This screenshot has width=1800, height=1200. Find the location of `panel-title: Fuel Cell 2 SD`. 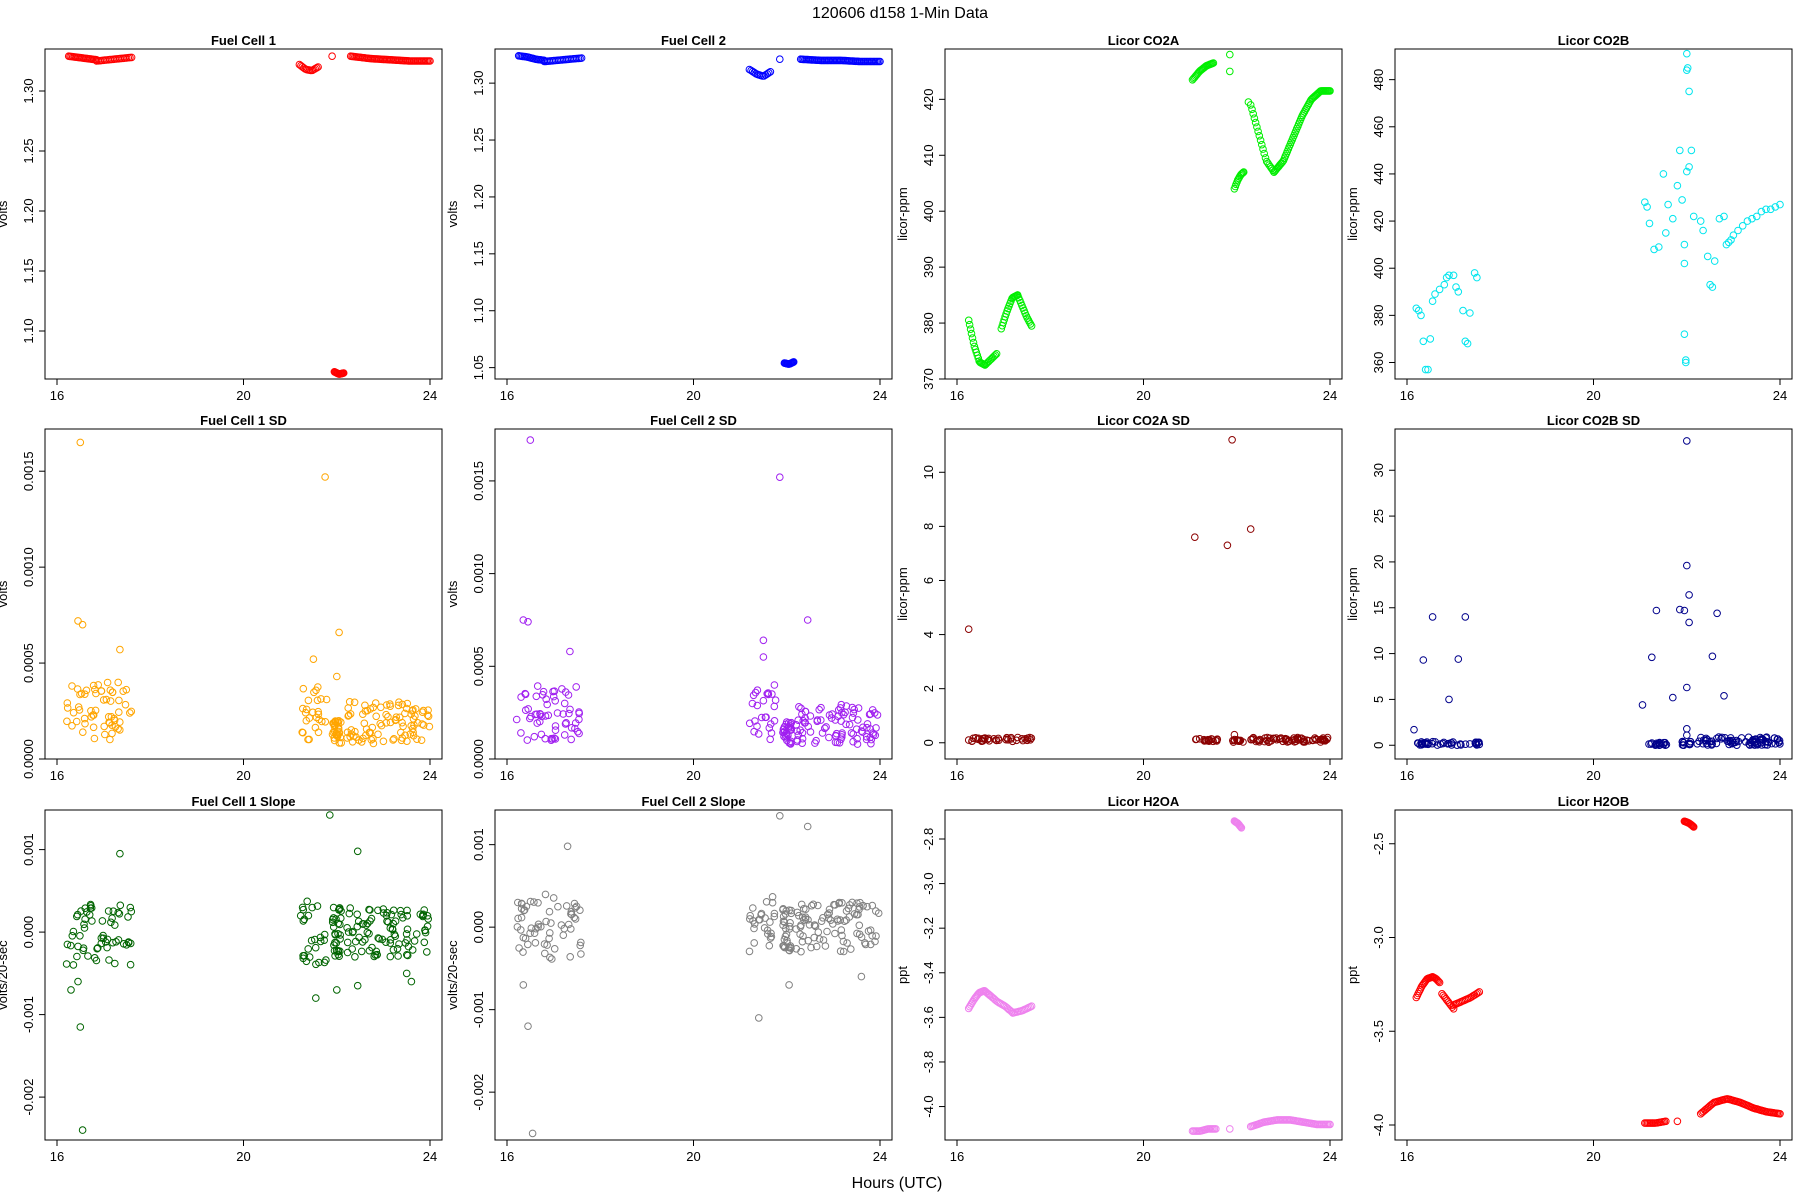

panel-title: Fuel Cell 2 SD is located at coordinates (693, 420).